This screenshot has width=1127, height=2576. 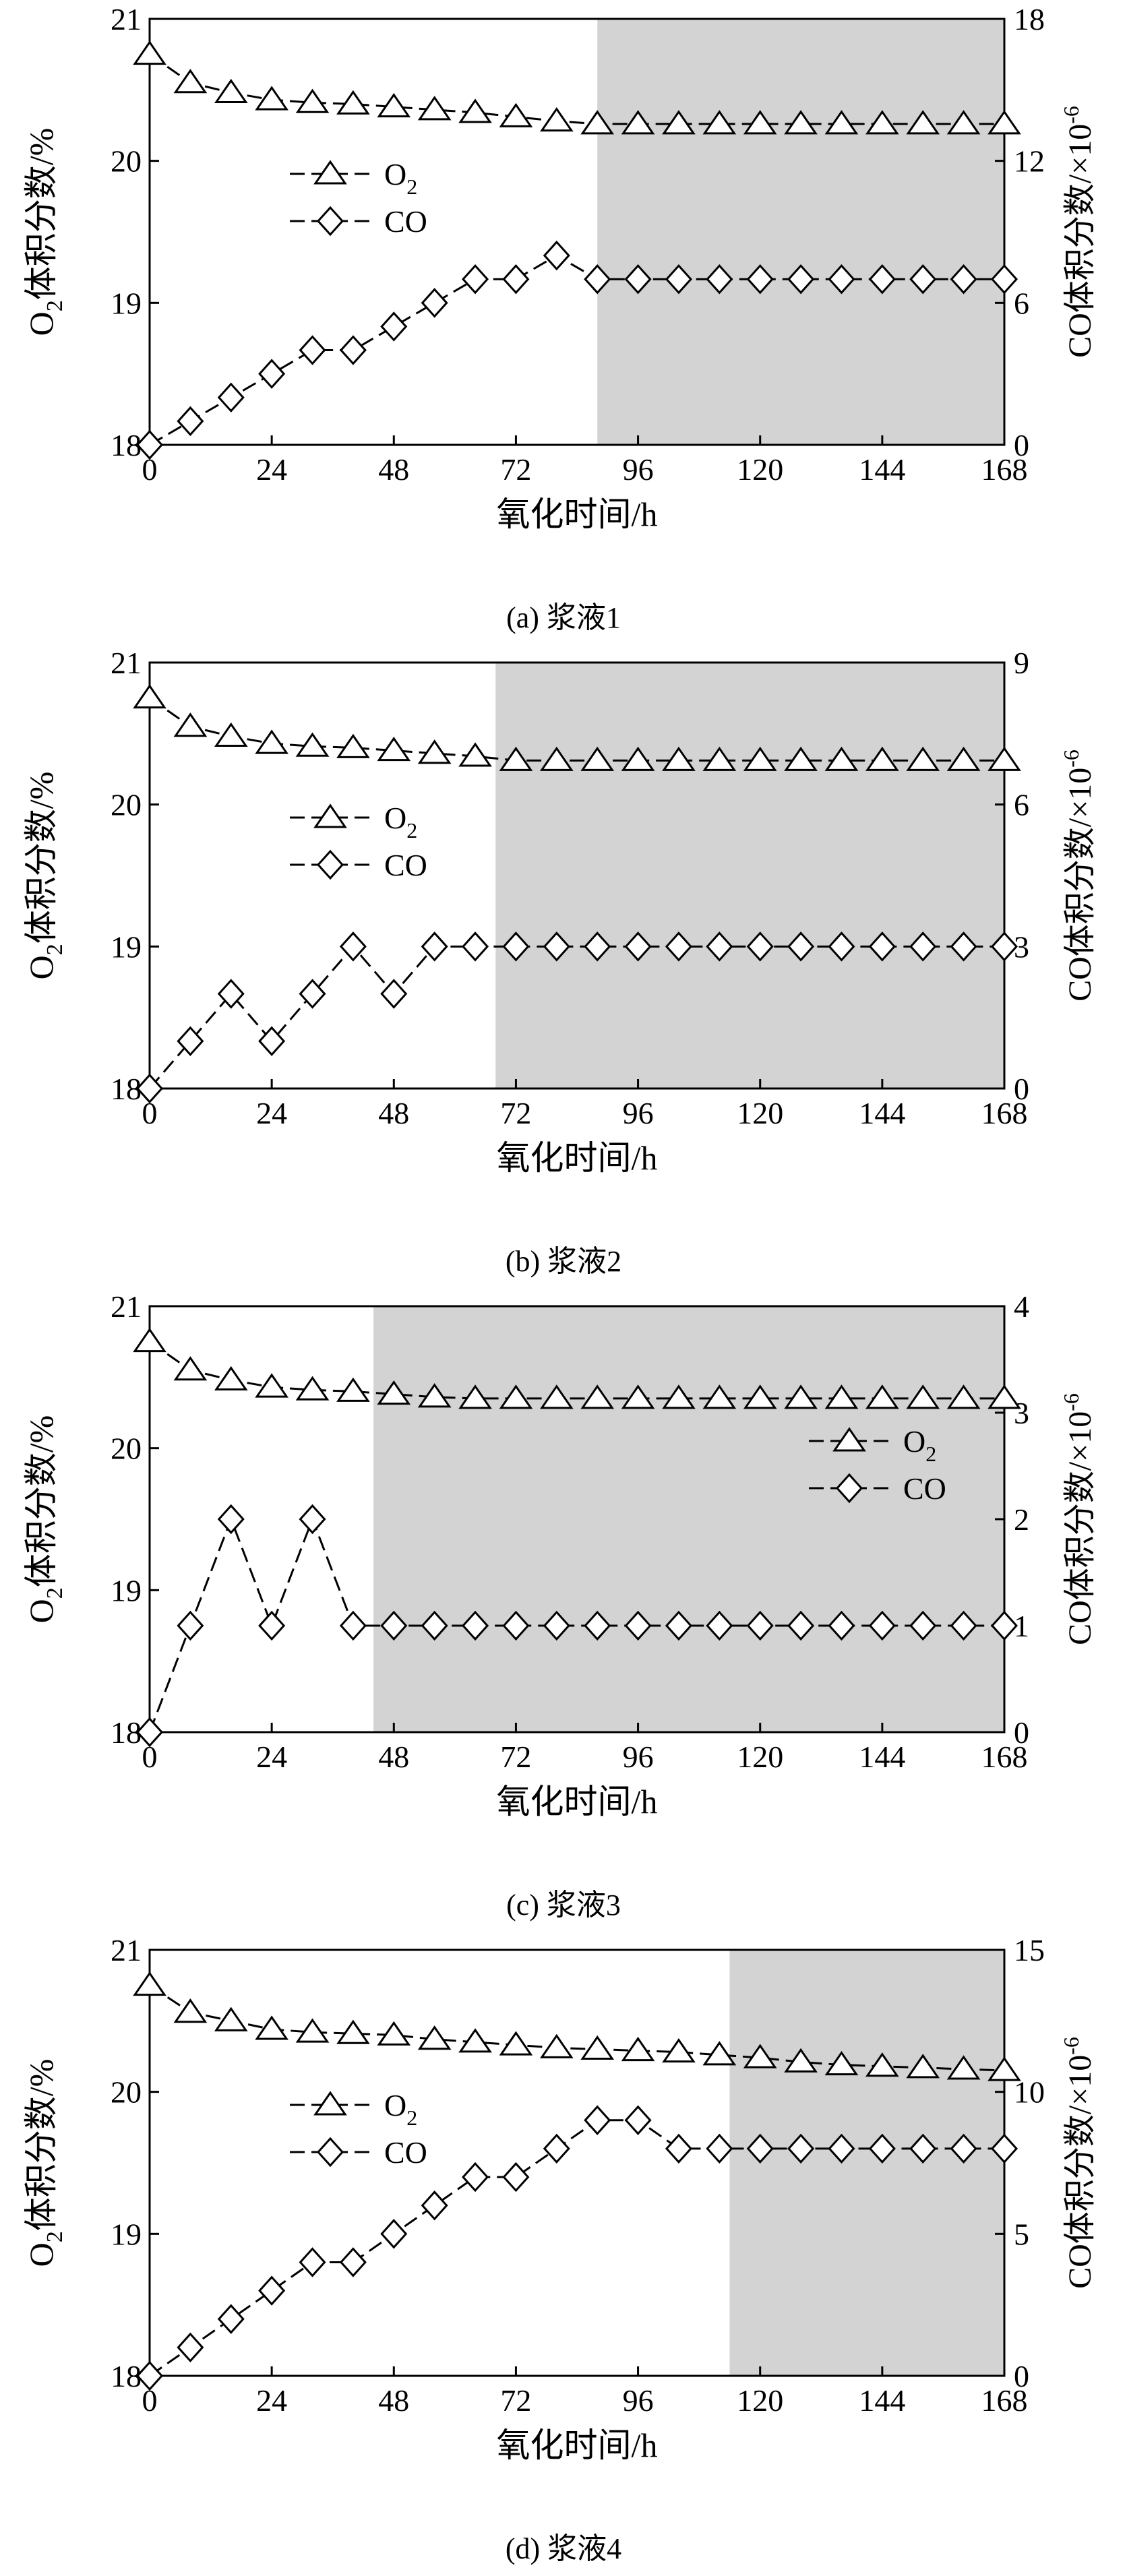 I want to click on legend-triangle-icon, so click(x=330, y=2103).